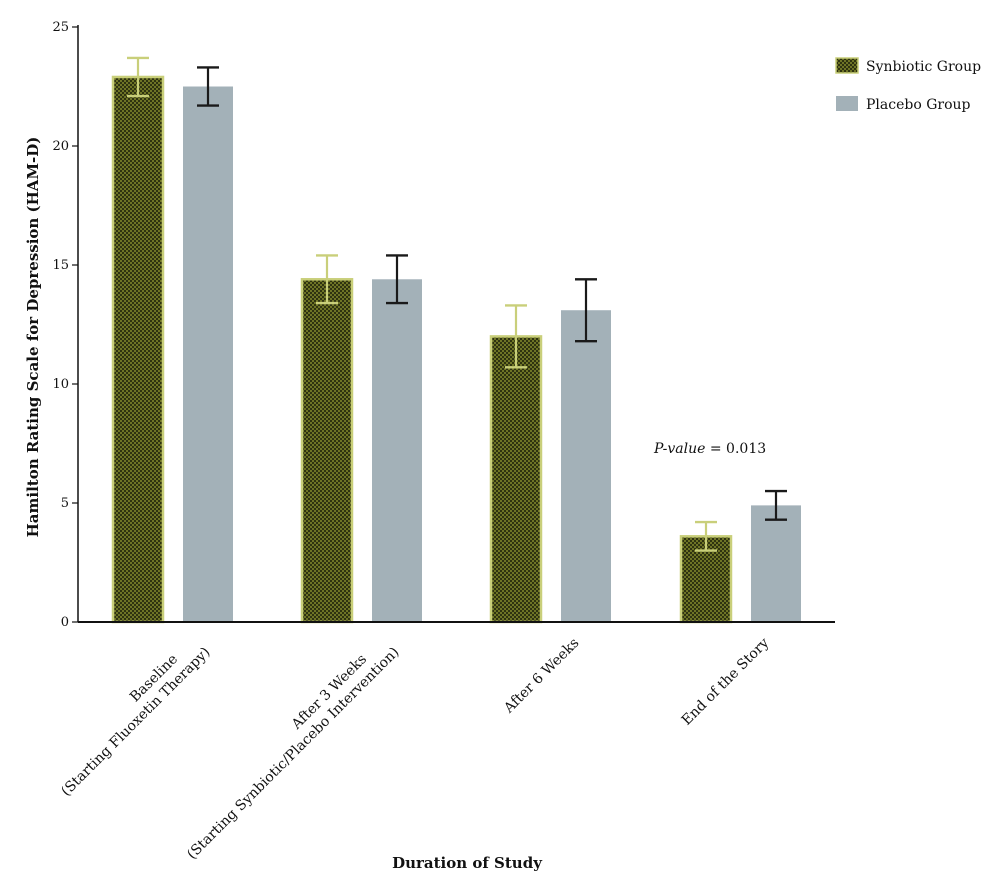 The height and width of the screenshot is (880, 1000). I want to click on y-tick-label: 0, so click(65, 622).